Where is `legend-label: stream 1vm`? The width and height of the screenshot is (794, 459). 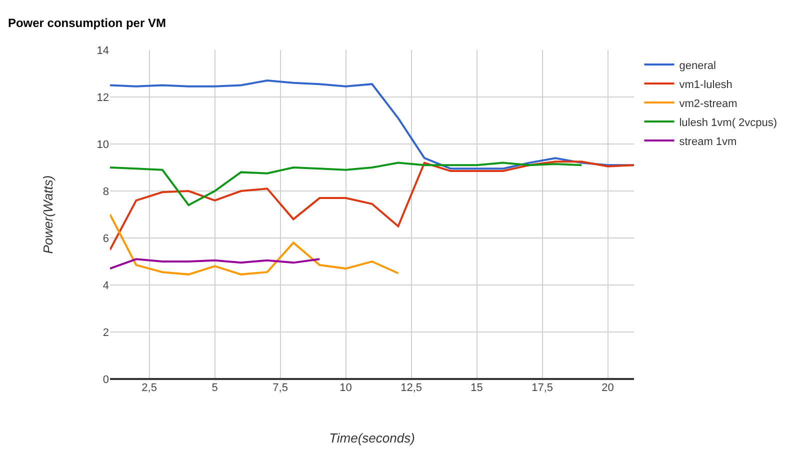 legend-label: stream 1vm is located at coordinates (708, 142).